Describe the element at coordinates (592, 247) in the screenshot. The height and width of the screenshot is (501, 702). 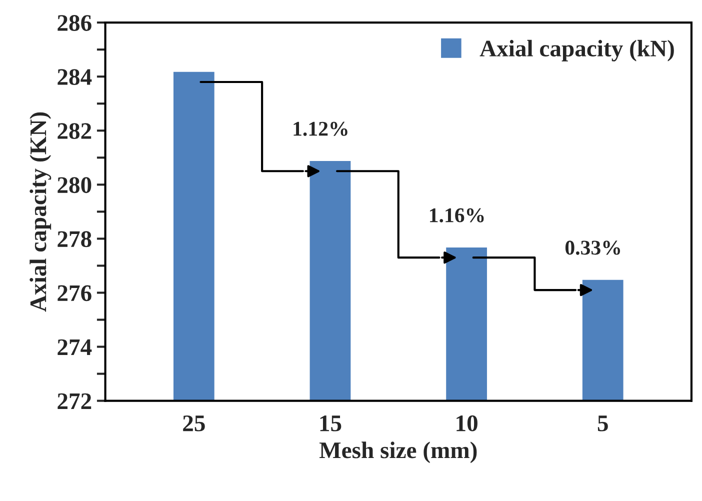
I see `annotation: 0.33%` at that location.